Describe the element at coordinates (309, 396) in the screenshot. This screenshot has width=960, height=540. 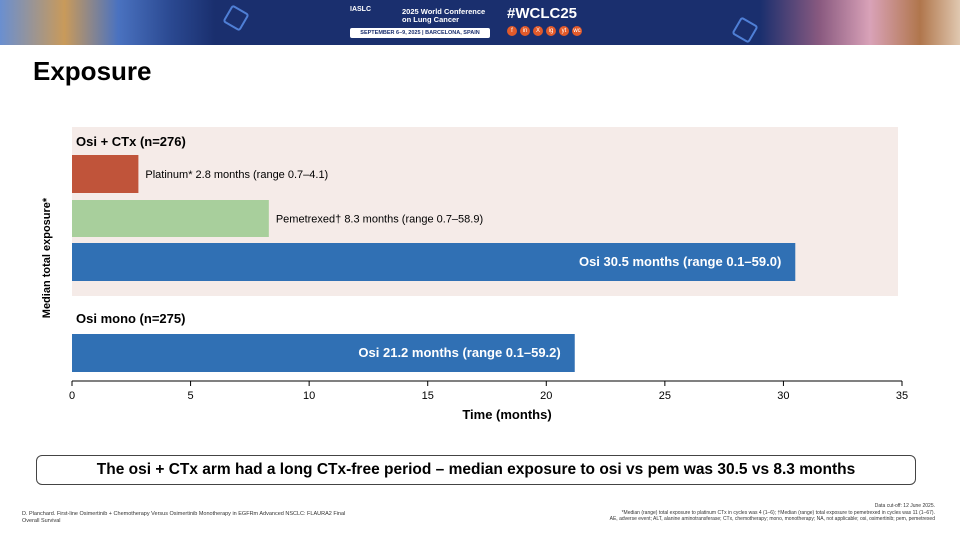
I see `x-tick-label: 10` at that location.